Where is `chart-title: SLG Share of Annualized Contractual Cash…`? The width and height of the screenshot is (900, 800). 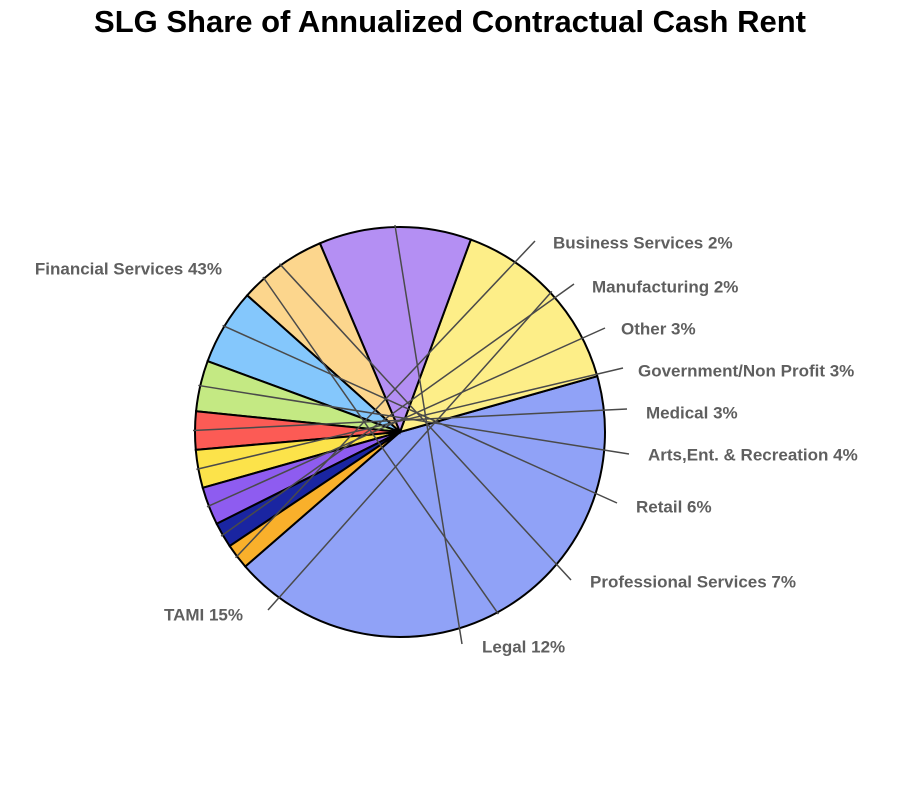 chart-title: SLG Share of Annualized Contractual Cash… is located at coordinates (450, 21).